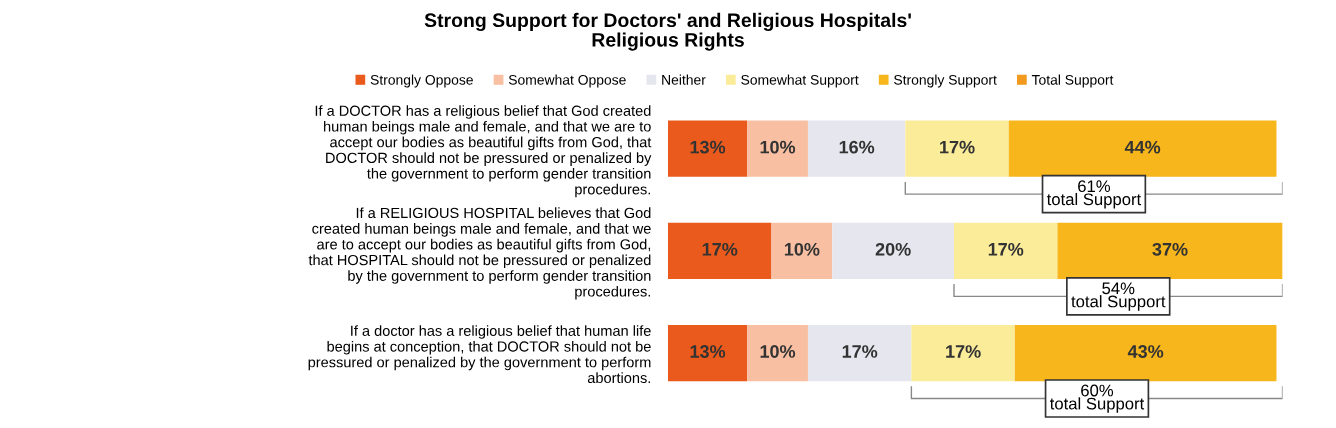  What do you see at coordinates (667, 31) in the screenshot?
I see `chart-title: Strong Support for Doctors' and Religious Hospitals' Religious Rights` at bounding box center [667, 31].